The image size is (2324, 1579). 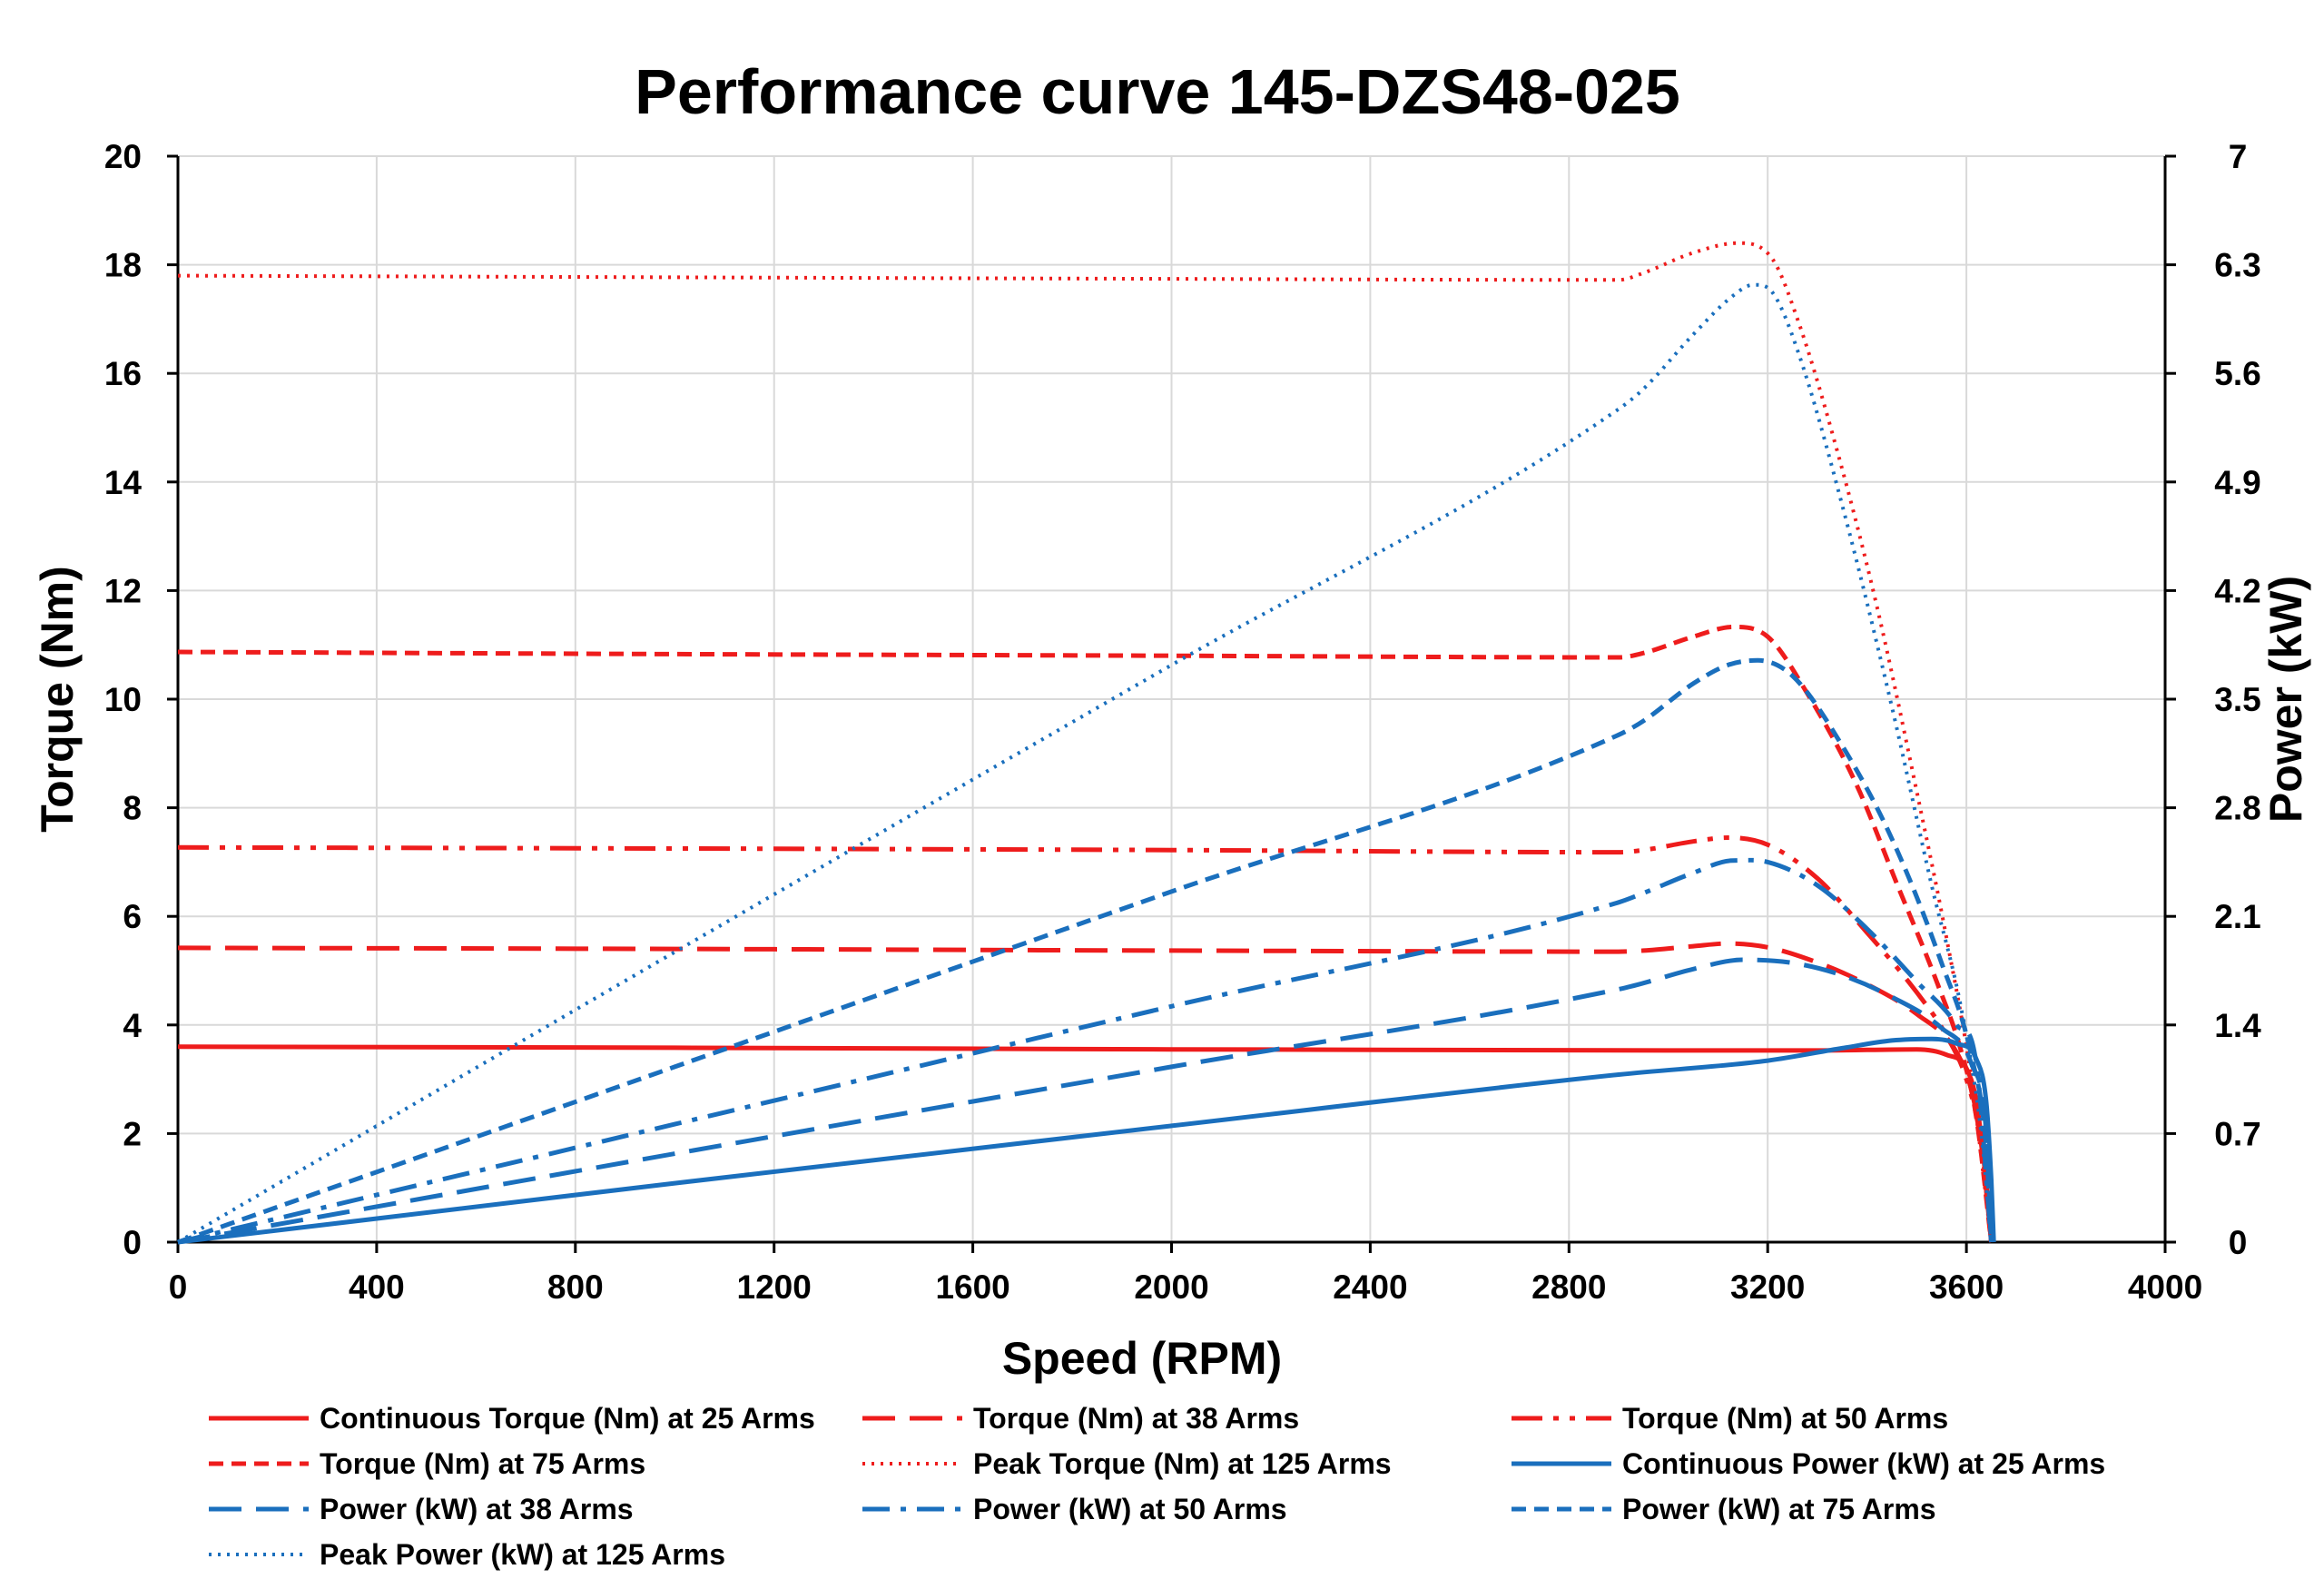 What do you see at coordinates (567, 1418) in the screenshot?
I see `legend-label: Continuous Torque (Nm) at 25 Arms` at bounding box center [567, 1418].